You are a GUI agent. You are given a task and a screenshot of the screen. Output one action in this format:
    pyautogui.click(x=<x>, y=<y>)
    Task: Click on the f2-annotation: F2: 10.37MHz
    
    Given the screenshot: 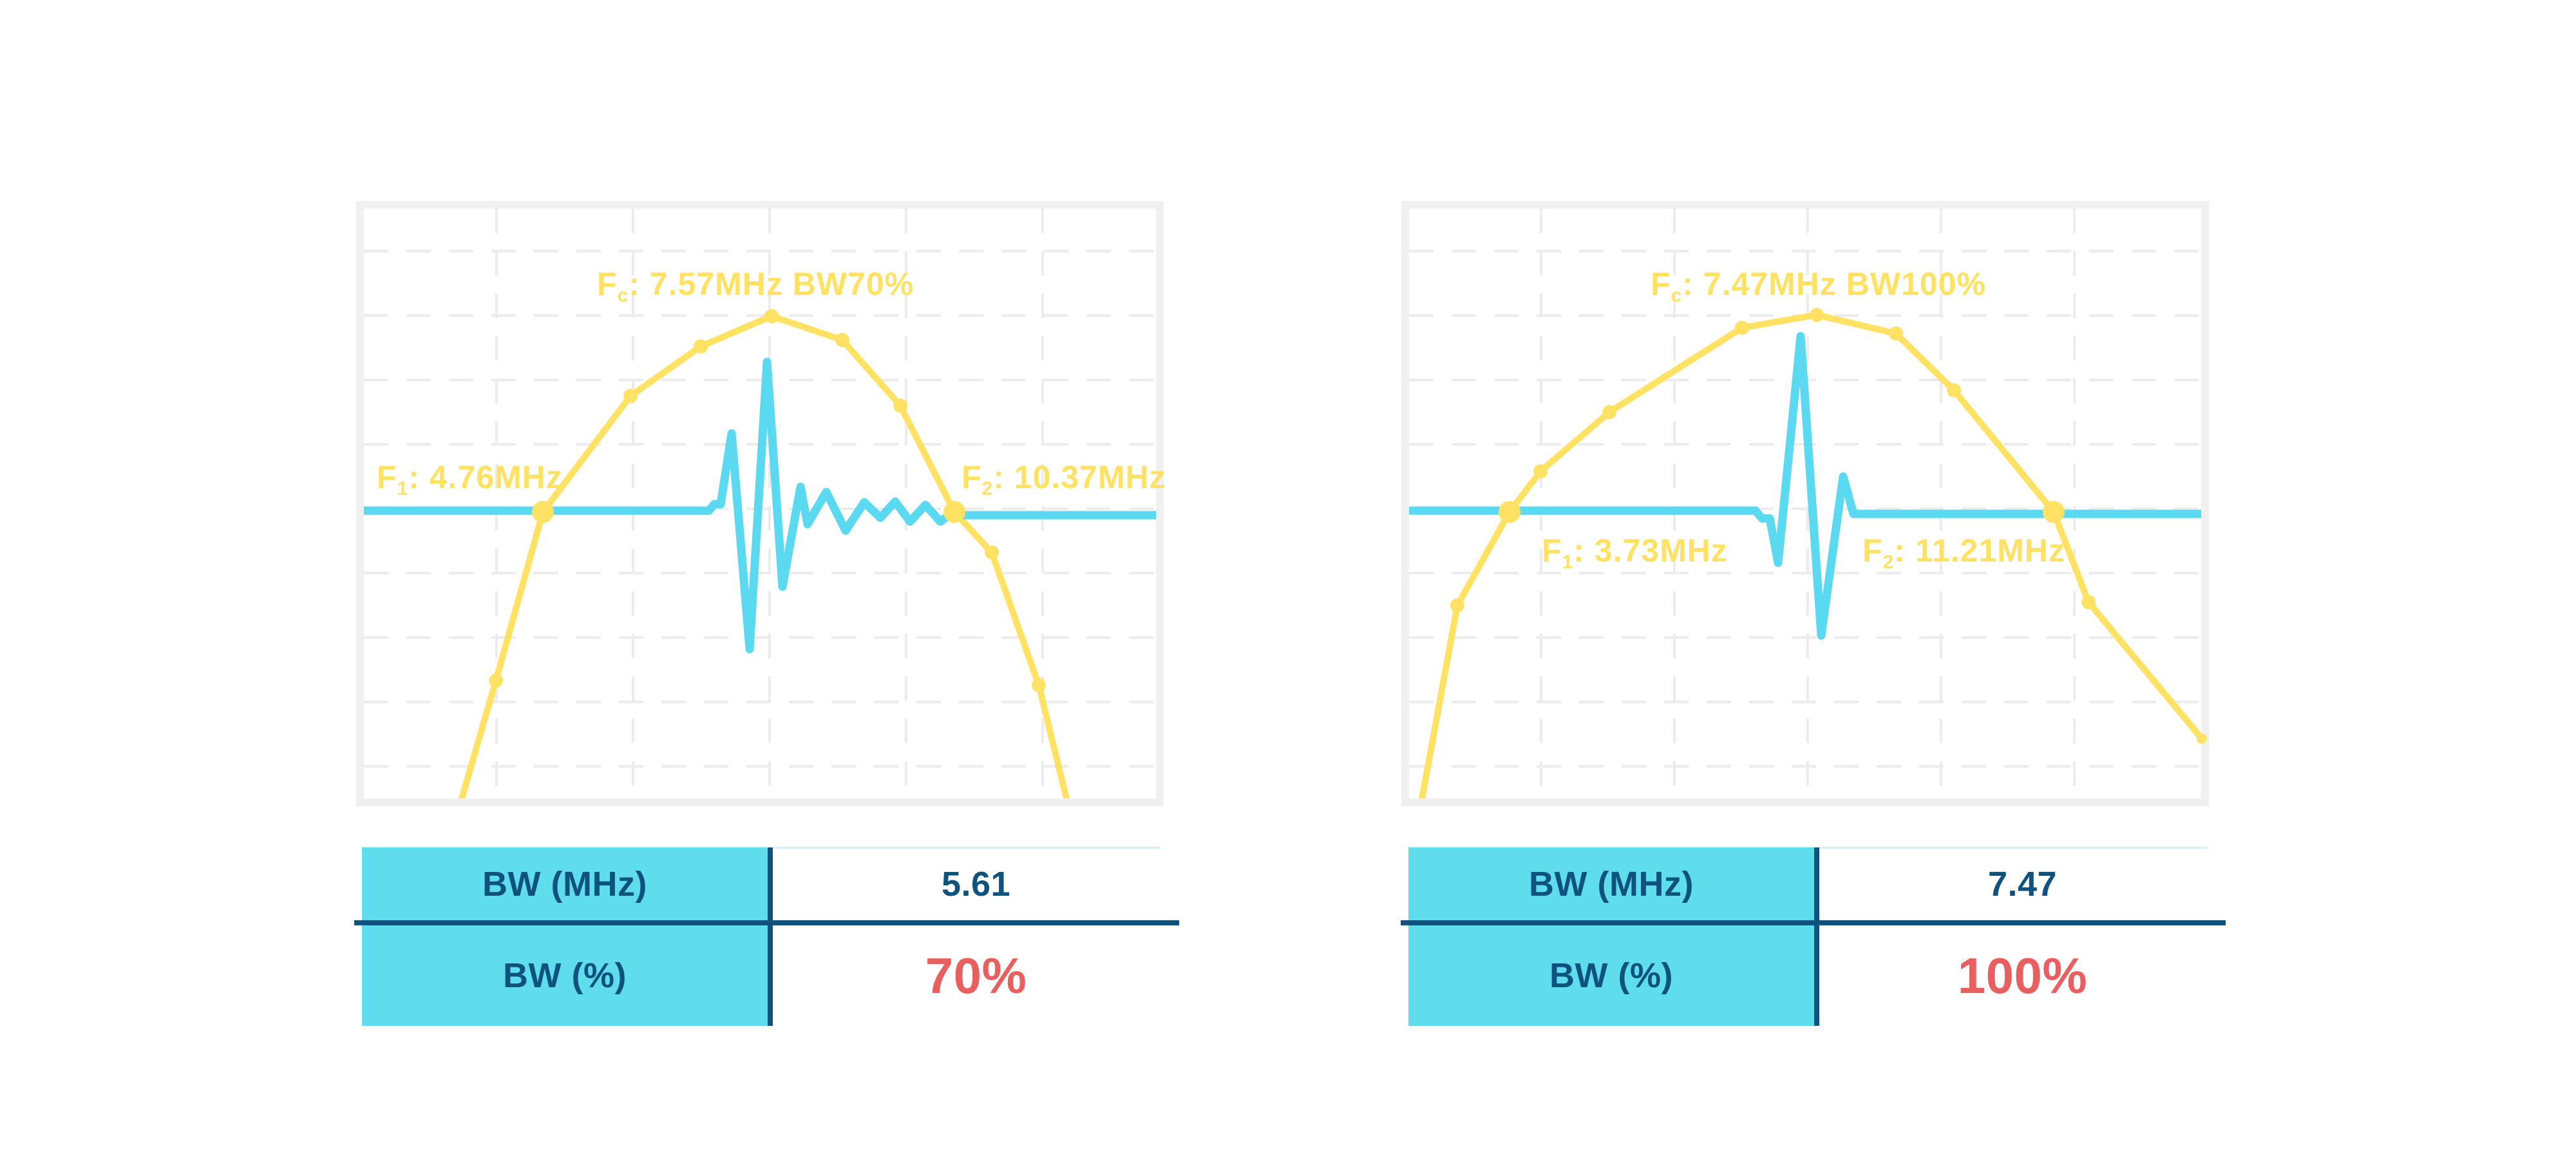 What is the action you would take?
    pyautogui.click(x=1063, y=478)
    